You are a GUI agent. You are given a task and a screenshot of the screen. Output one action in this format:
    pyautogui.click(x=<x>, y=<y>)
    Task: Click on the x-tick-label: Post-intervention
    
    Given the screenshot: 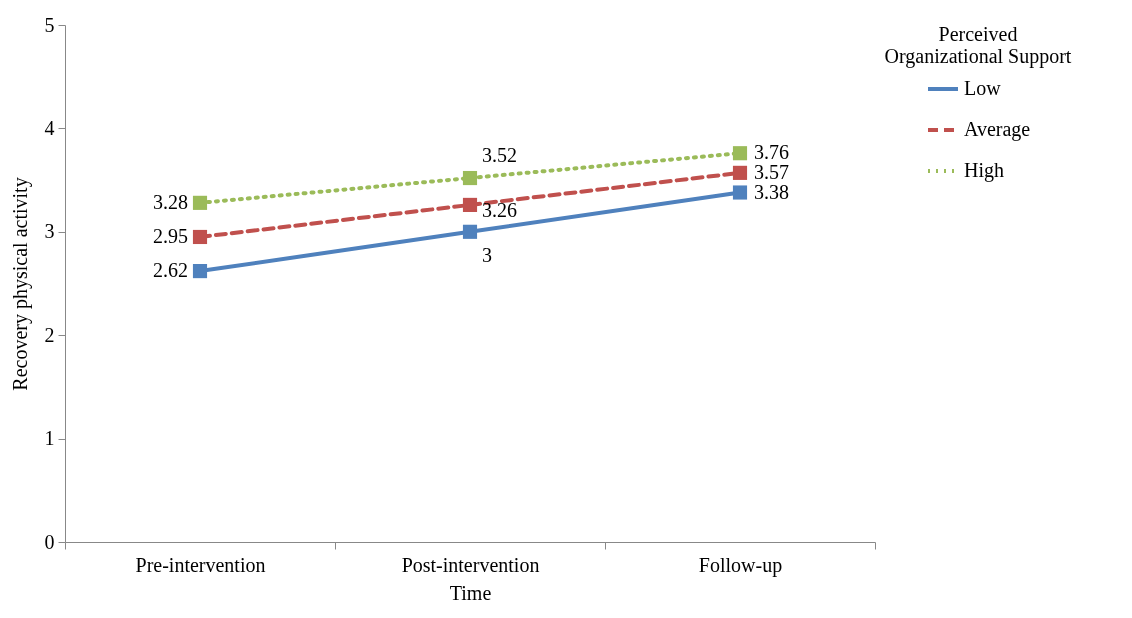 What is the action you would take?
    pyautogui.click(x=470, y=564)
    